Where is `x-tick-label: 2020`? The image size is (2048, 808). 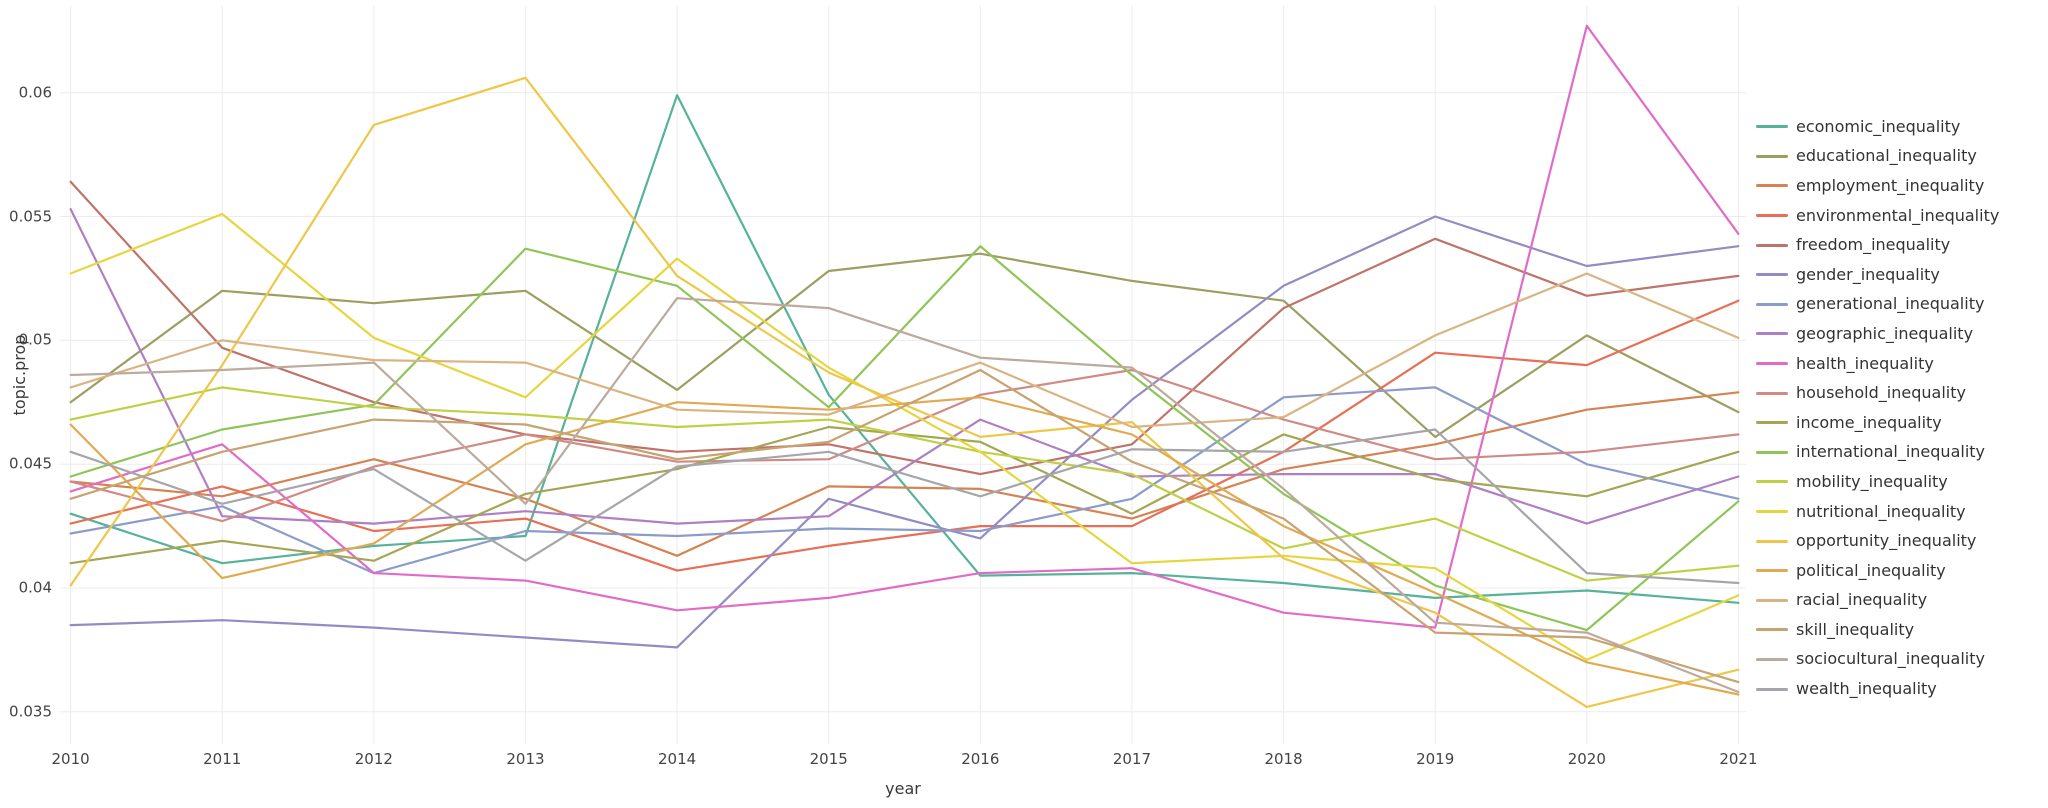 x-tick-label: 2020 is located at coordinates (1586, 759).